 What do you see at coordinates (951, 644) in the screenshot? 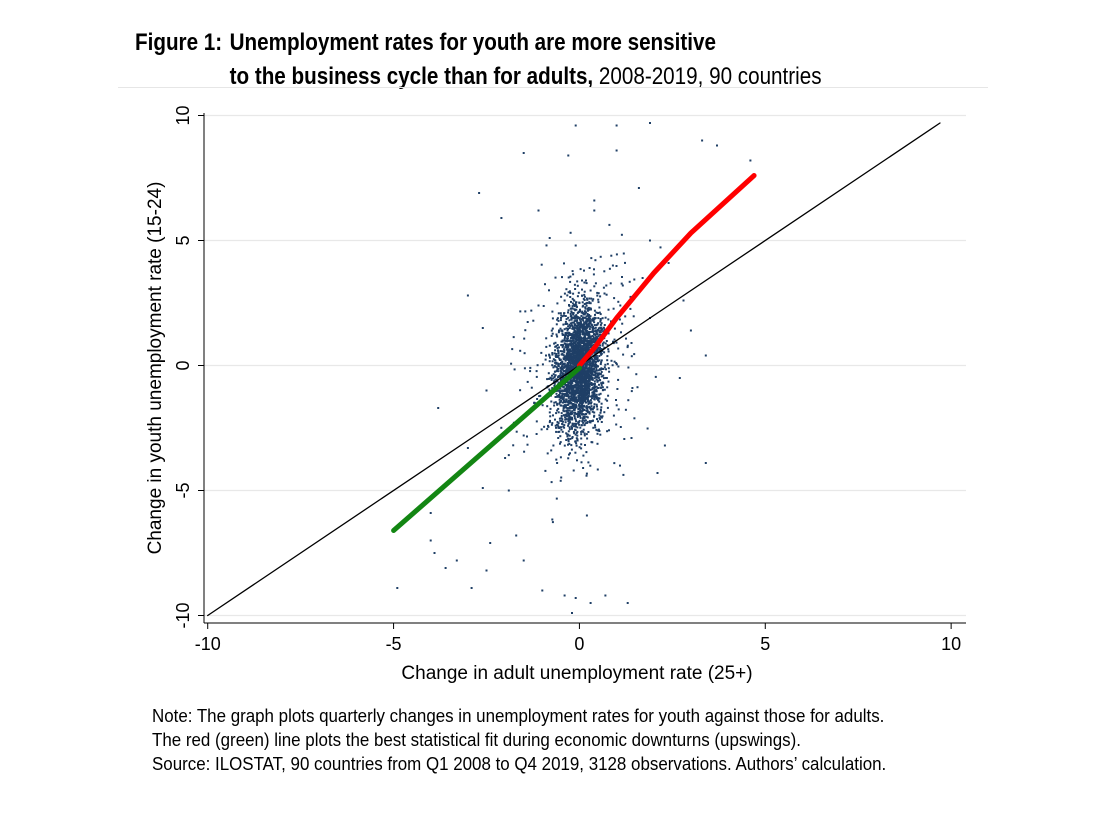
I see `x-tick-label: 10` at bounding box center [951, 644].